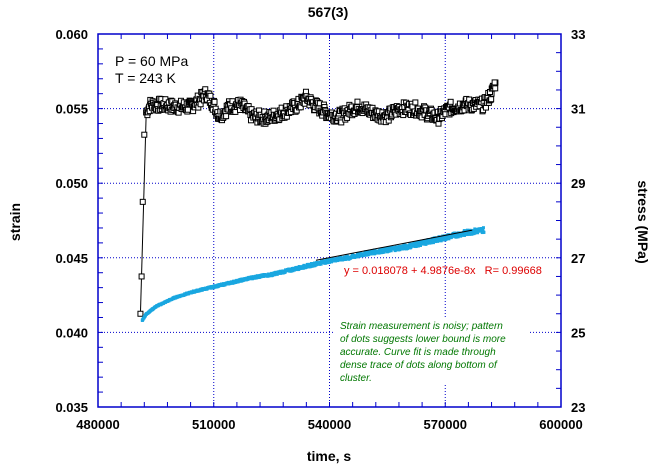  I want to click on x-tick-label: 510000, so click(213, 424).